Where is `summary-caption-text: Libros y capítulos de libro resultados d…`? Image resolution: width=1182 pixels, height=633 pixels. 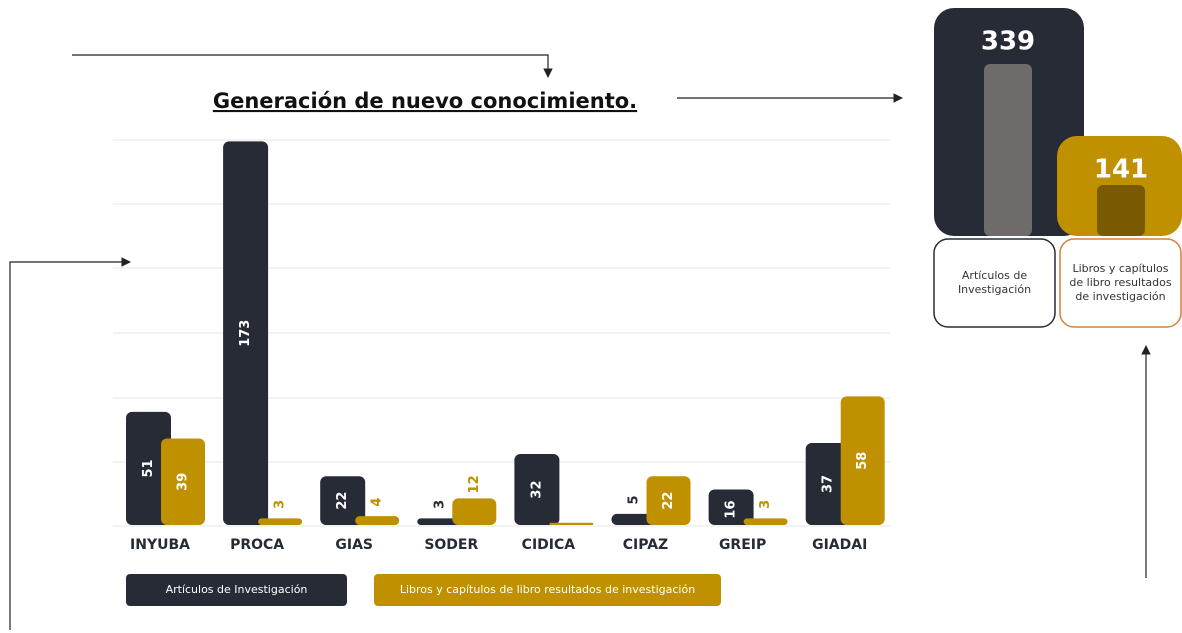 summary-caption-text: Libros y capítulos de libro resultados d… is located at coordinates (1120, 282).